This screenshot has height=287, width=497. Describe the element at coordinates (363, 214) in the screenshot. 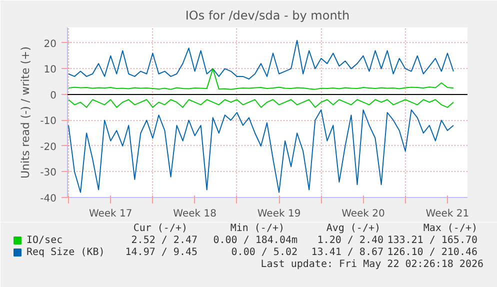

I see `x-tick-label: Week 20` at that location.